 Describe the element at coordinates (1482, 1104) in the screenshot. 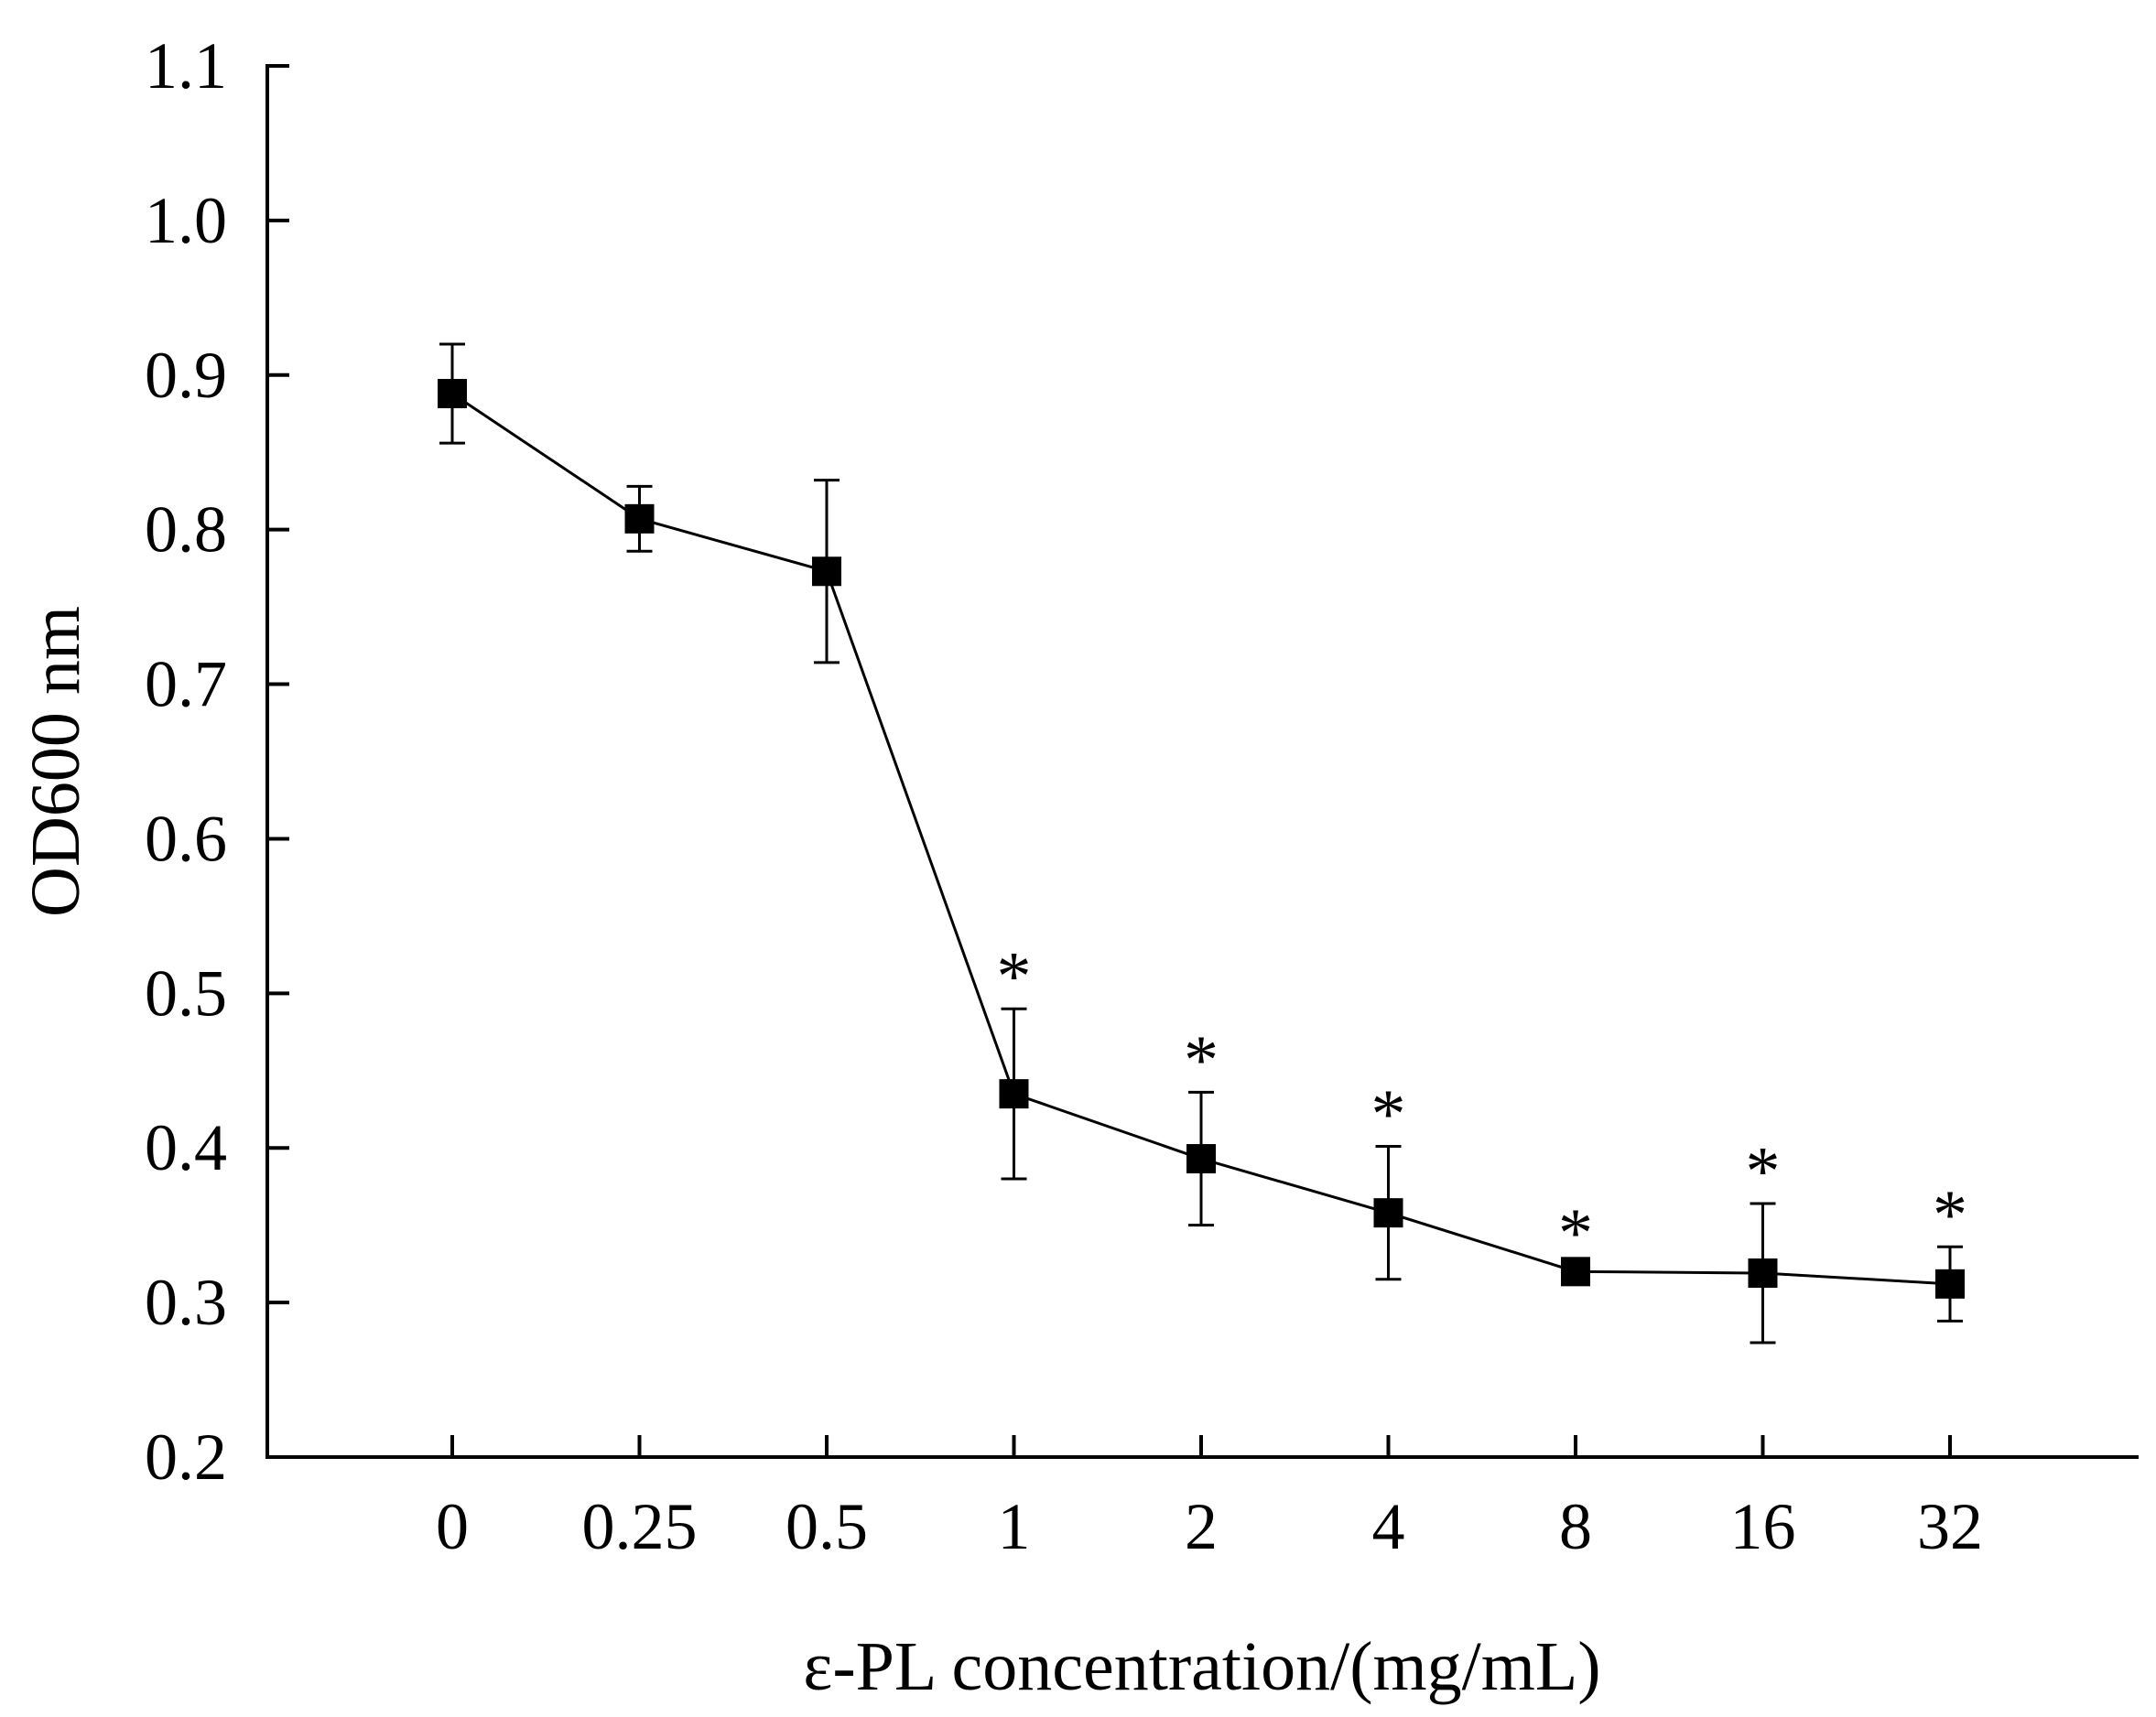

I see `significance-marks: * * * * * *` at that location.